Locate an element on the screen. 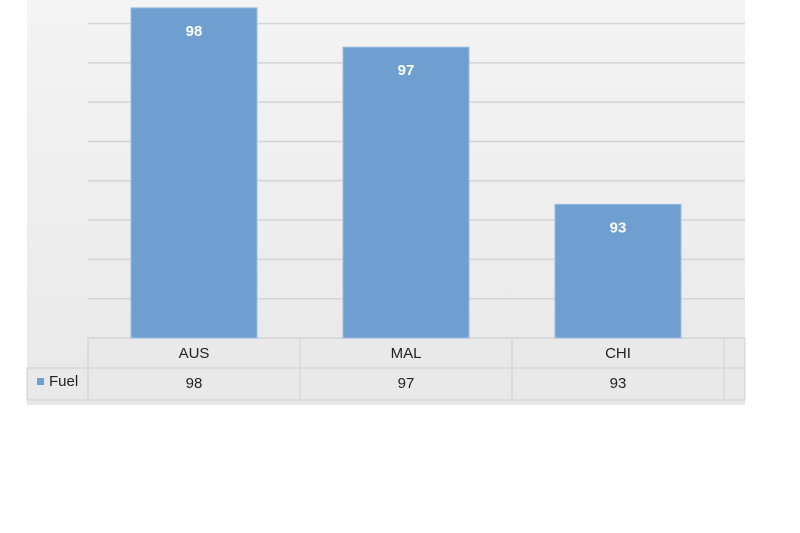 This screenshot has width=800, height=533. category-label: CHI is located at coordinates (618, 353).